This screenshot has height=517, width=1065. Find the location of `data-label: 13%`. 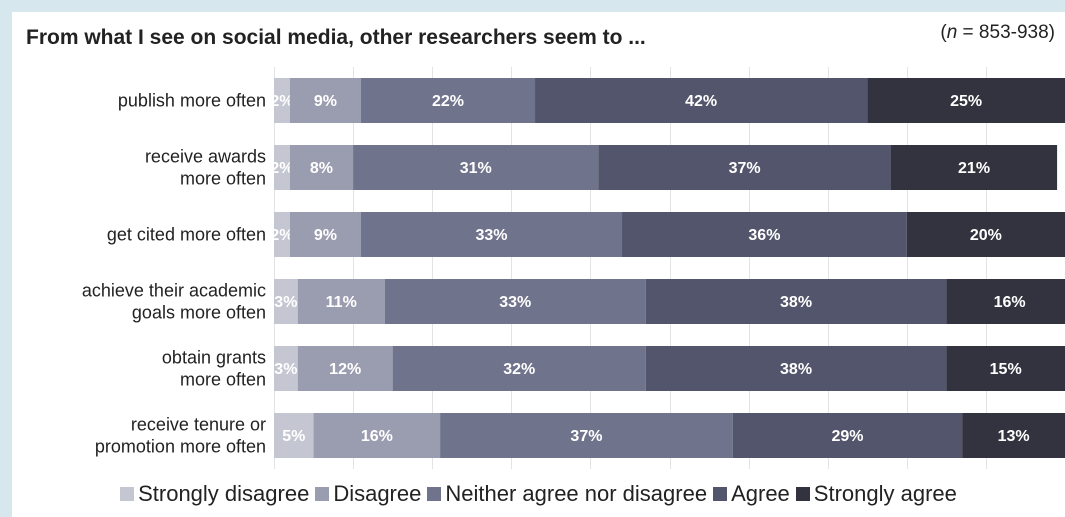

data-label: 13% is located at coordinates (1014, 436).